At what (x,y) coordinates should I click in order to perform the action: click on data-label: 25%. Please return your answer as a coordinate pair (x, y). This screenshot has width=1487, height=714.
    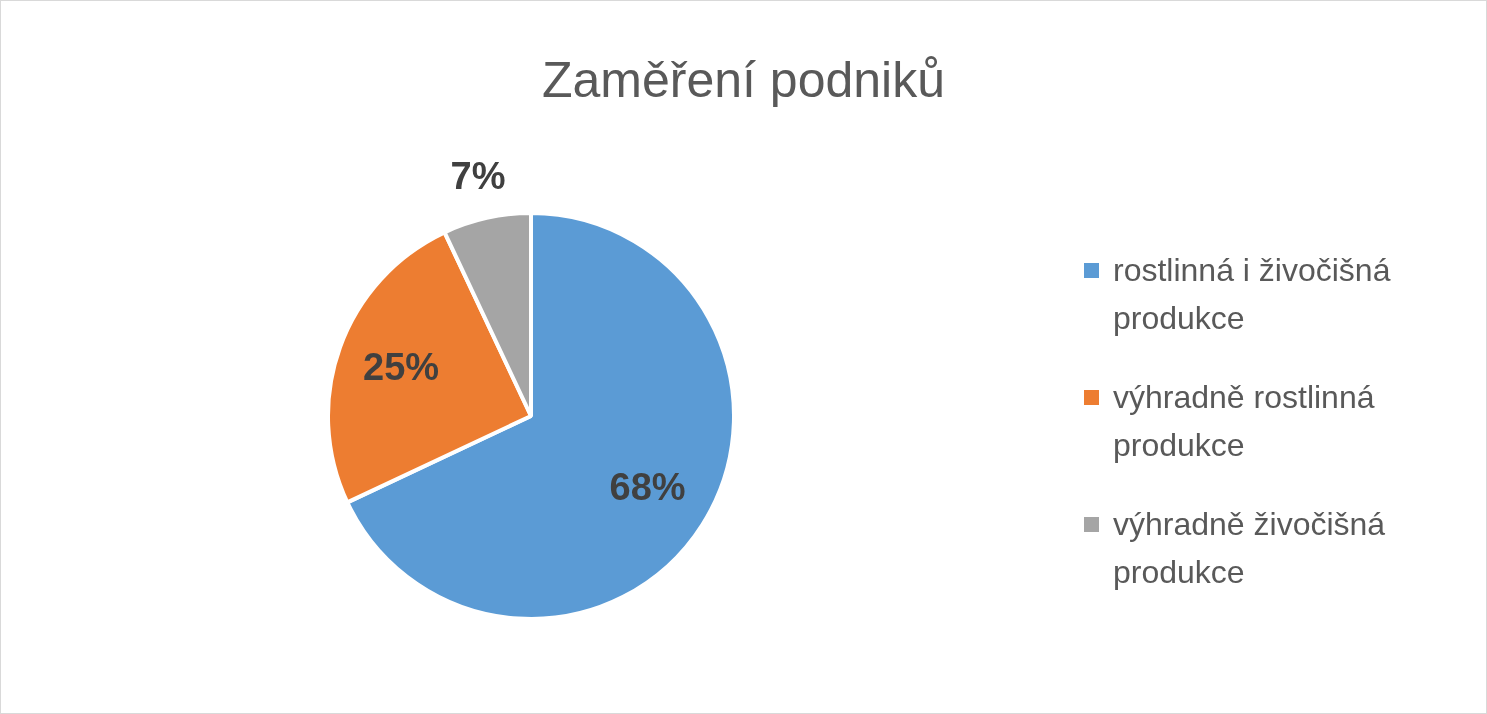
    Looking at the image, I should click on (401, 366).